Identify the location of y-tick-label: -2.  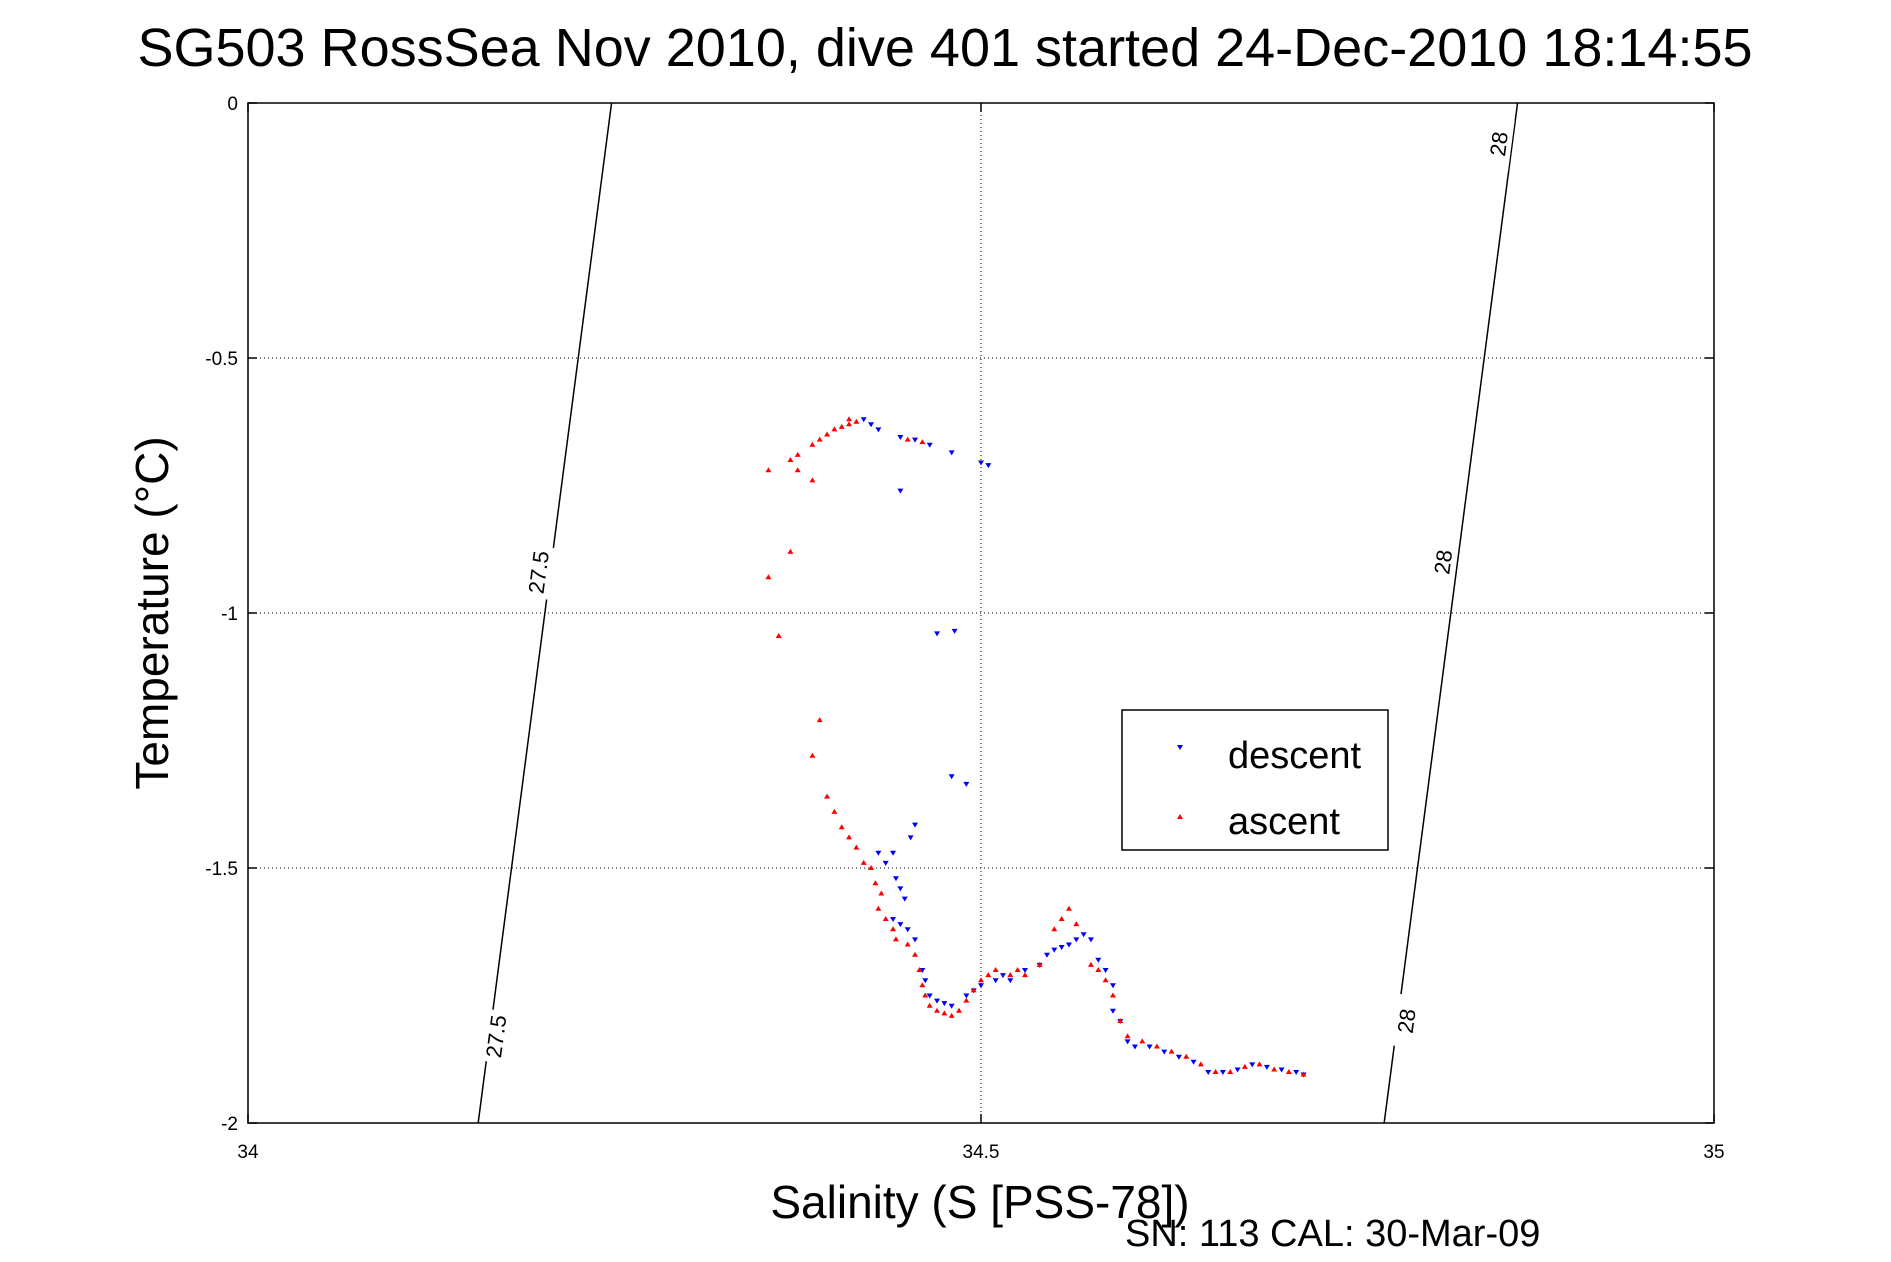
(229, 1124).